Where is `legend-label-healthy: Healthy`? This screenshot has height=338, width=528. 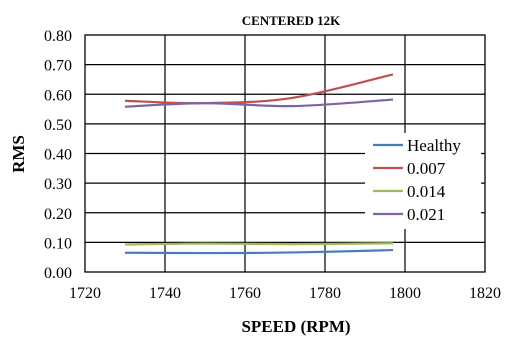
legend-label-healthy: Healthy is located at coordinates (434, 145).